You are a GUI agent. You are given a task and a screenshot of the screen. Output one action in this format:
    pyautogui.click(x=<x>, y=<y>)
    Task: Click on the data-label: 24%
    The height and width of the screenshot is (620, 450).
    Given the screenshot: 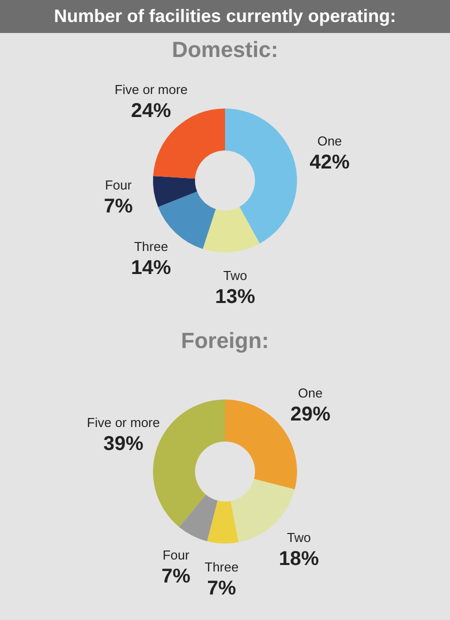 What is the action you would take?
    pyautogui.click(x=151, y=111)
    